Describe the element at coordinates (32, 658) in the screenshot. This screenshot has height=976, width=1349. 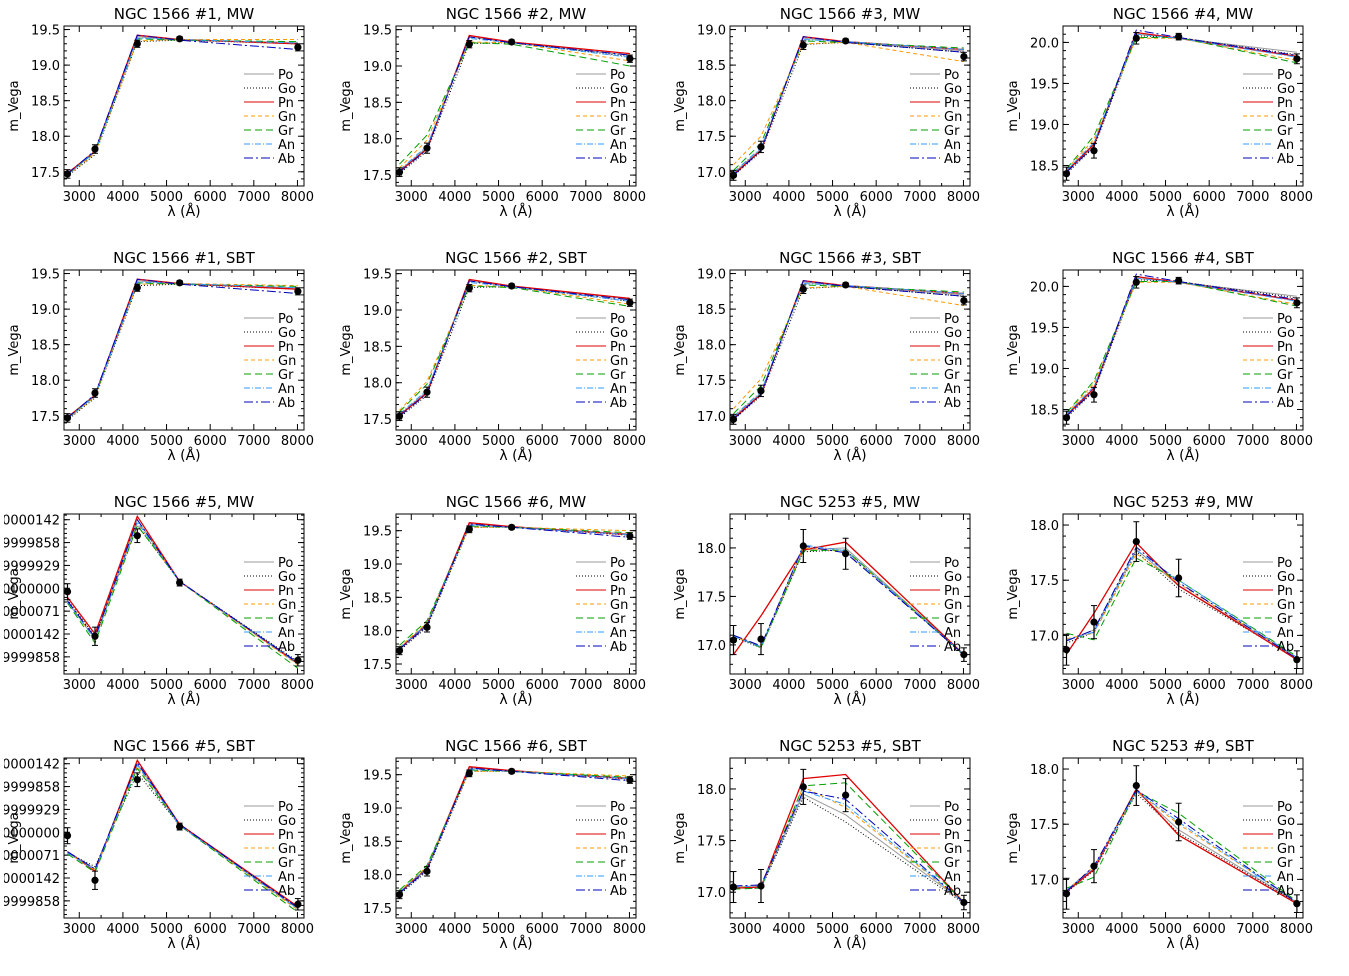
I see `y-tick-label: 20.39999999999999858` at that location.